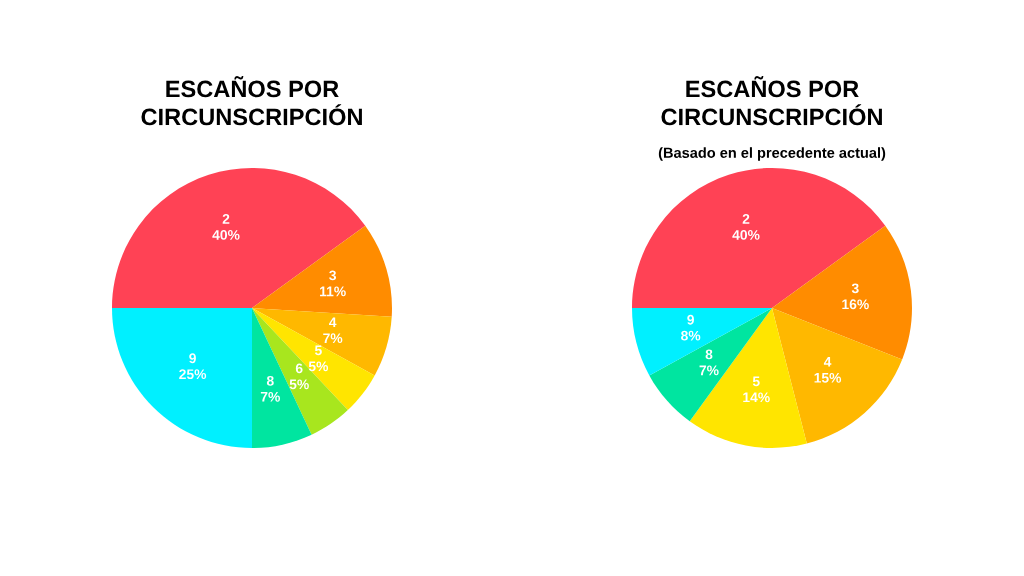 The image size is (1024, 576). I want to click on data-label: 11%, so click(333, 291).